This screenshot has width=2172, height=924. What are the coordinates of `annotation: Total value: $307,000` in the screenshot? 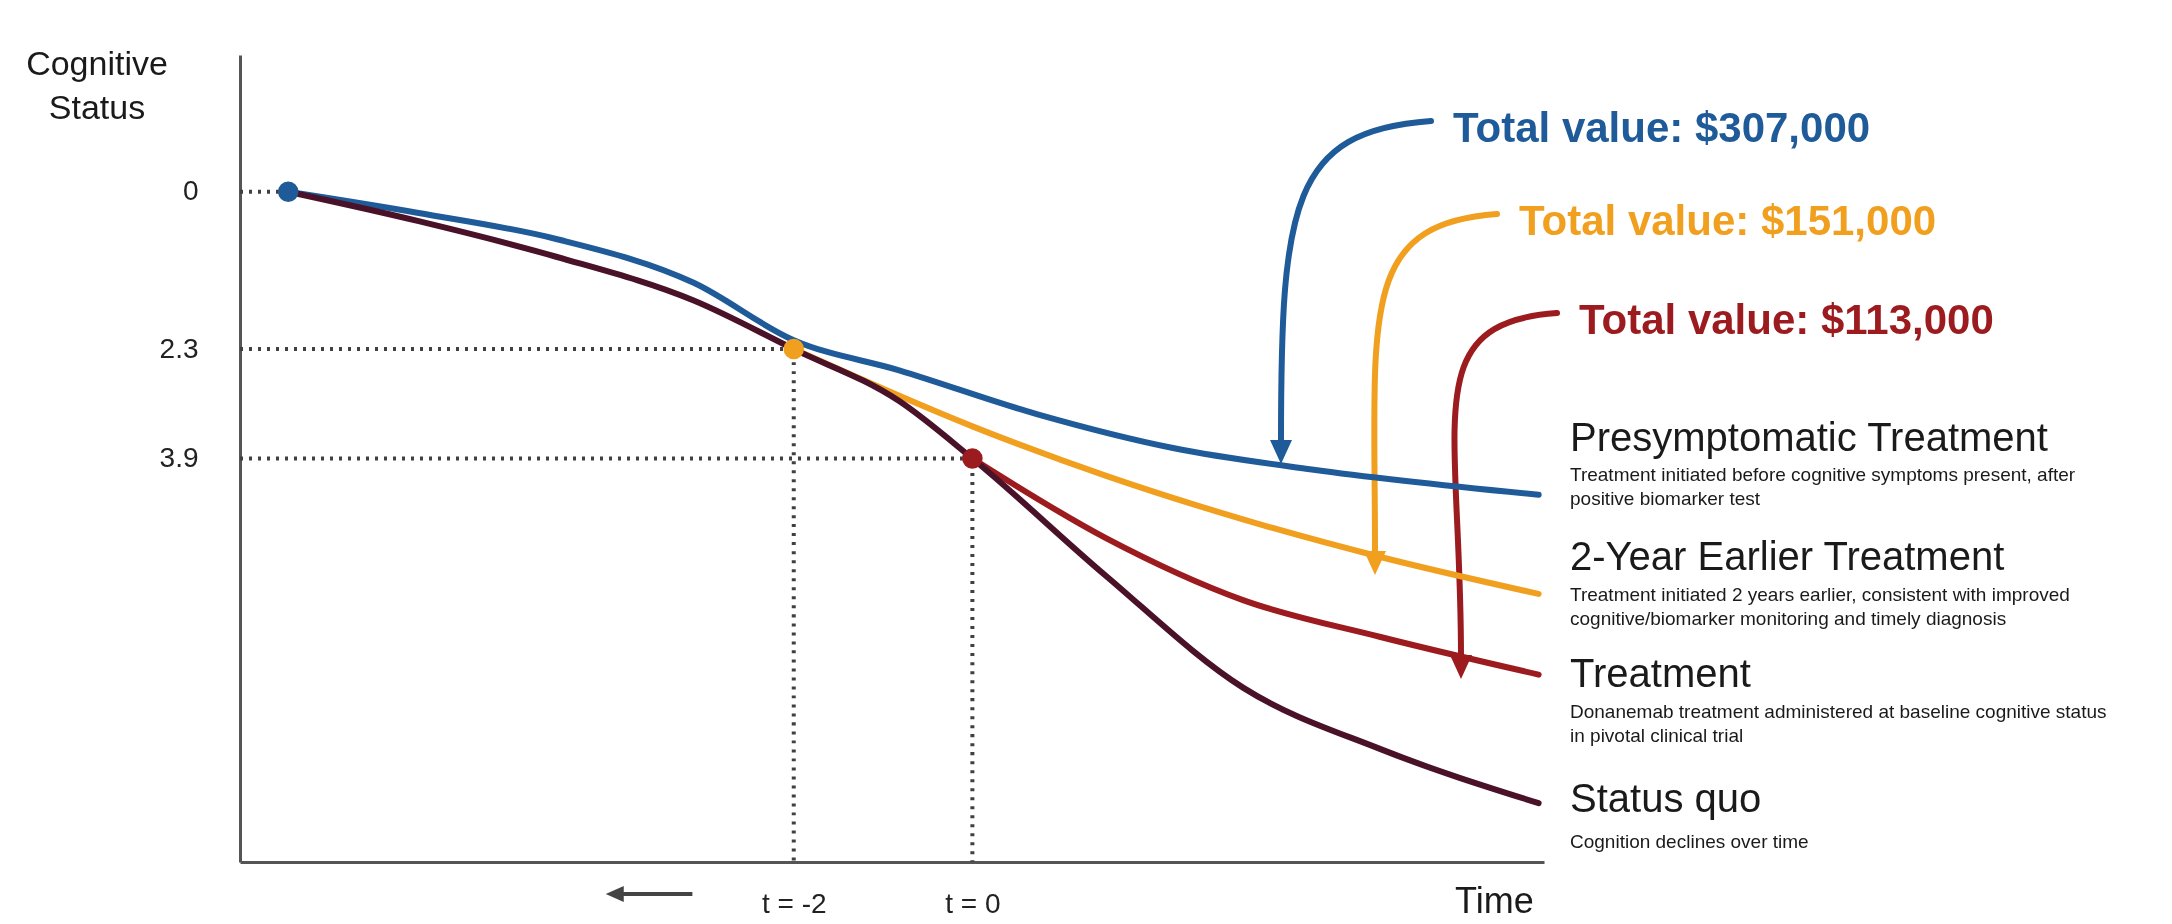 It's located at (1662, 127).